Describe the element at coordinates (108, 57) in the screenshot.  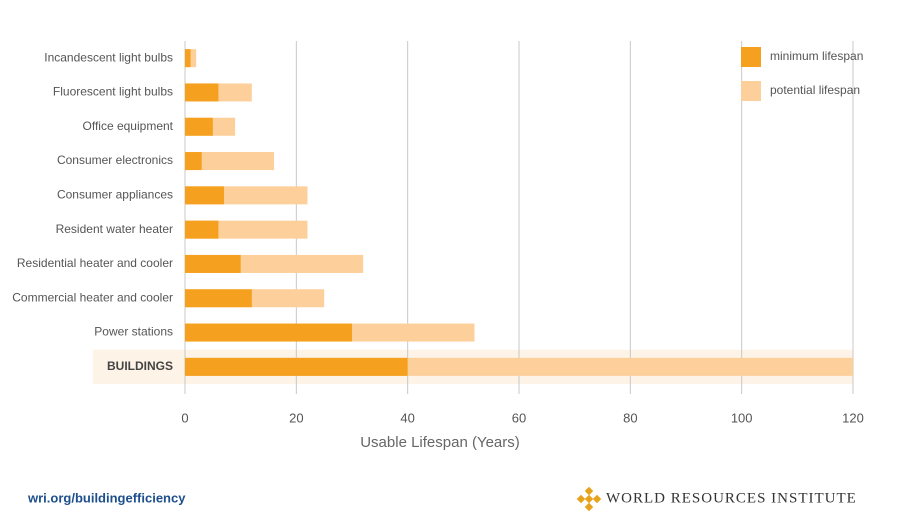
I see `y-tick-label: Incandescent light bulbs` at that location.